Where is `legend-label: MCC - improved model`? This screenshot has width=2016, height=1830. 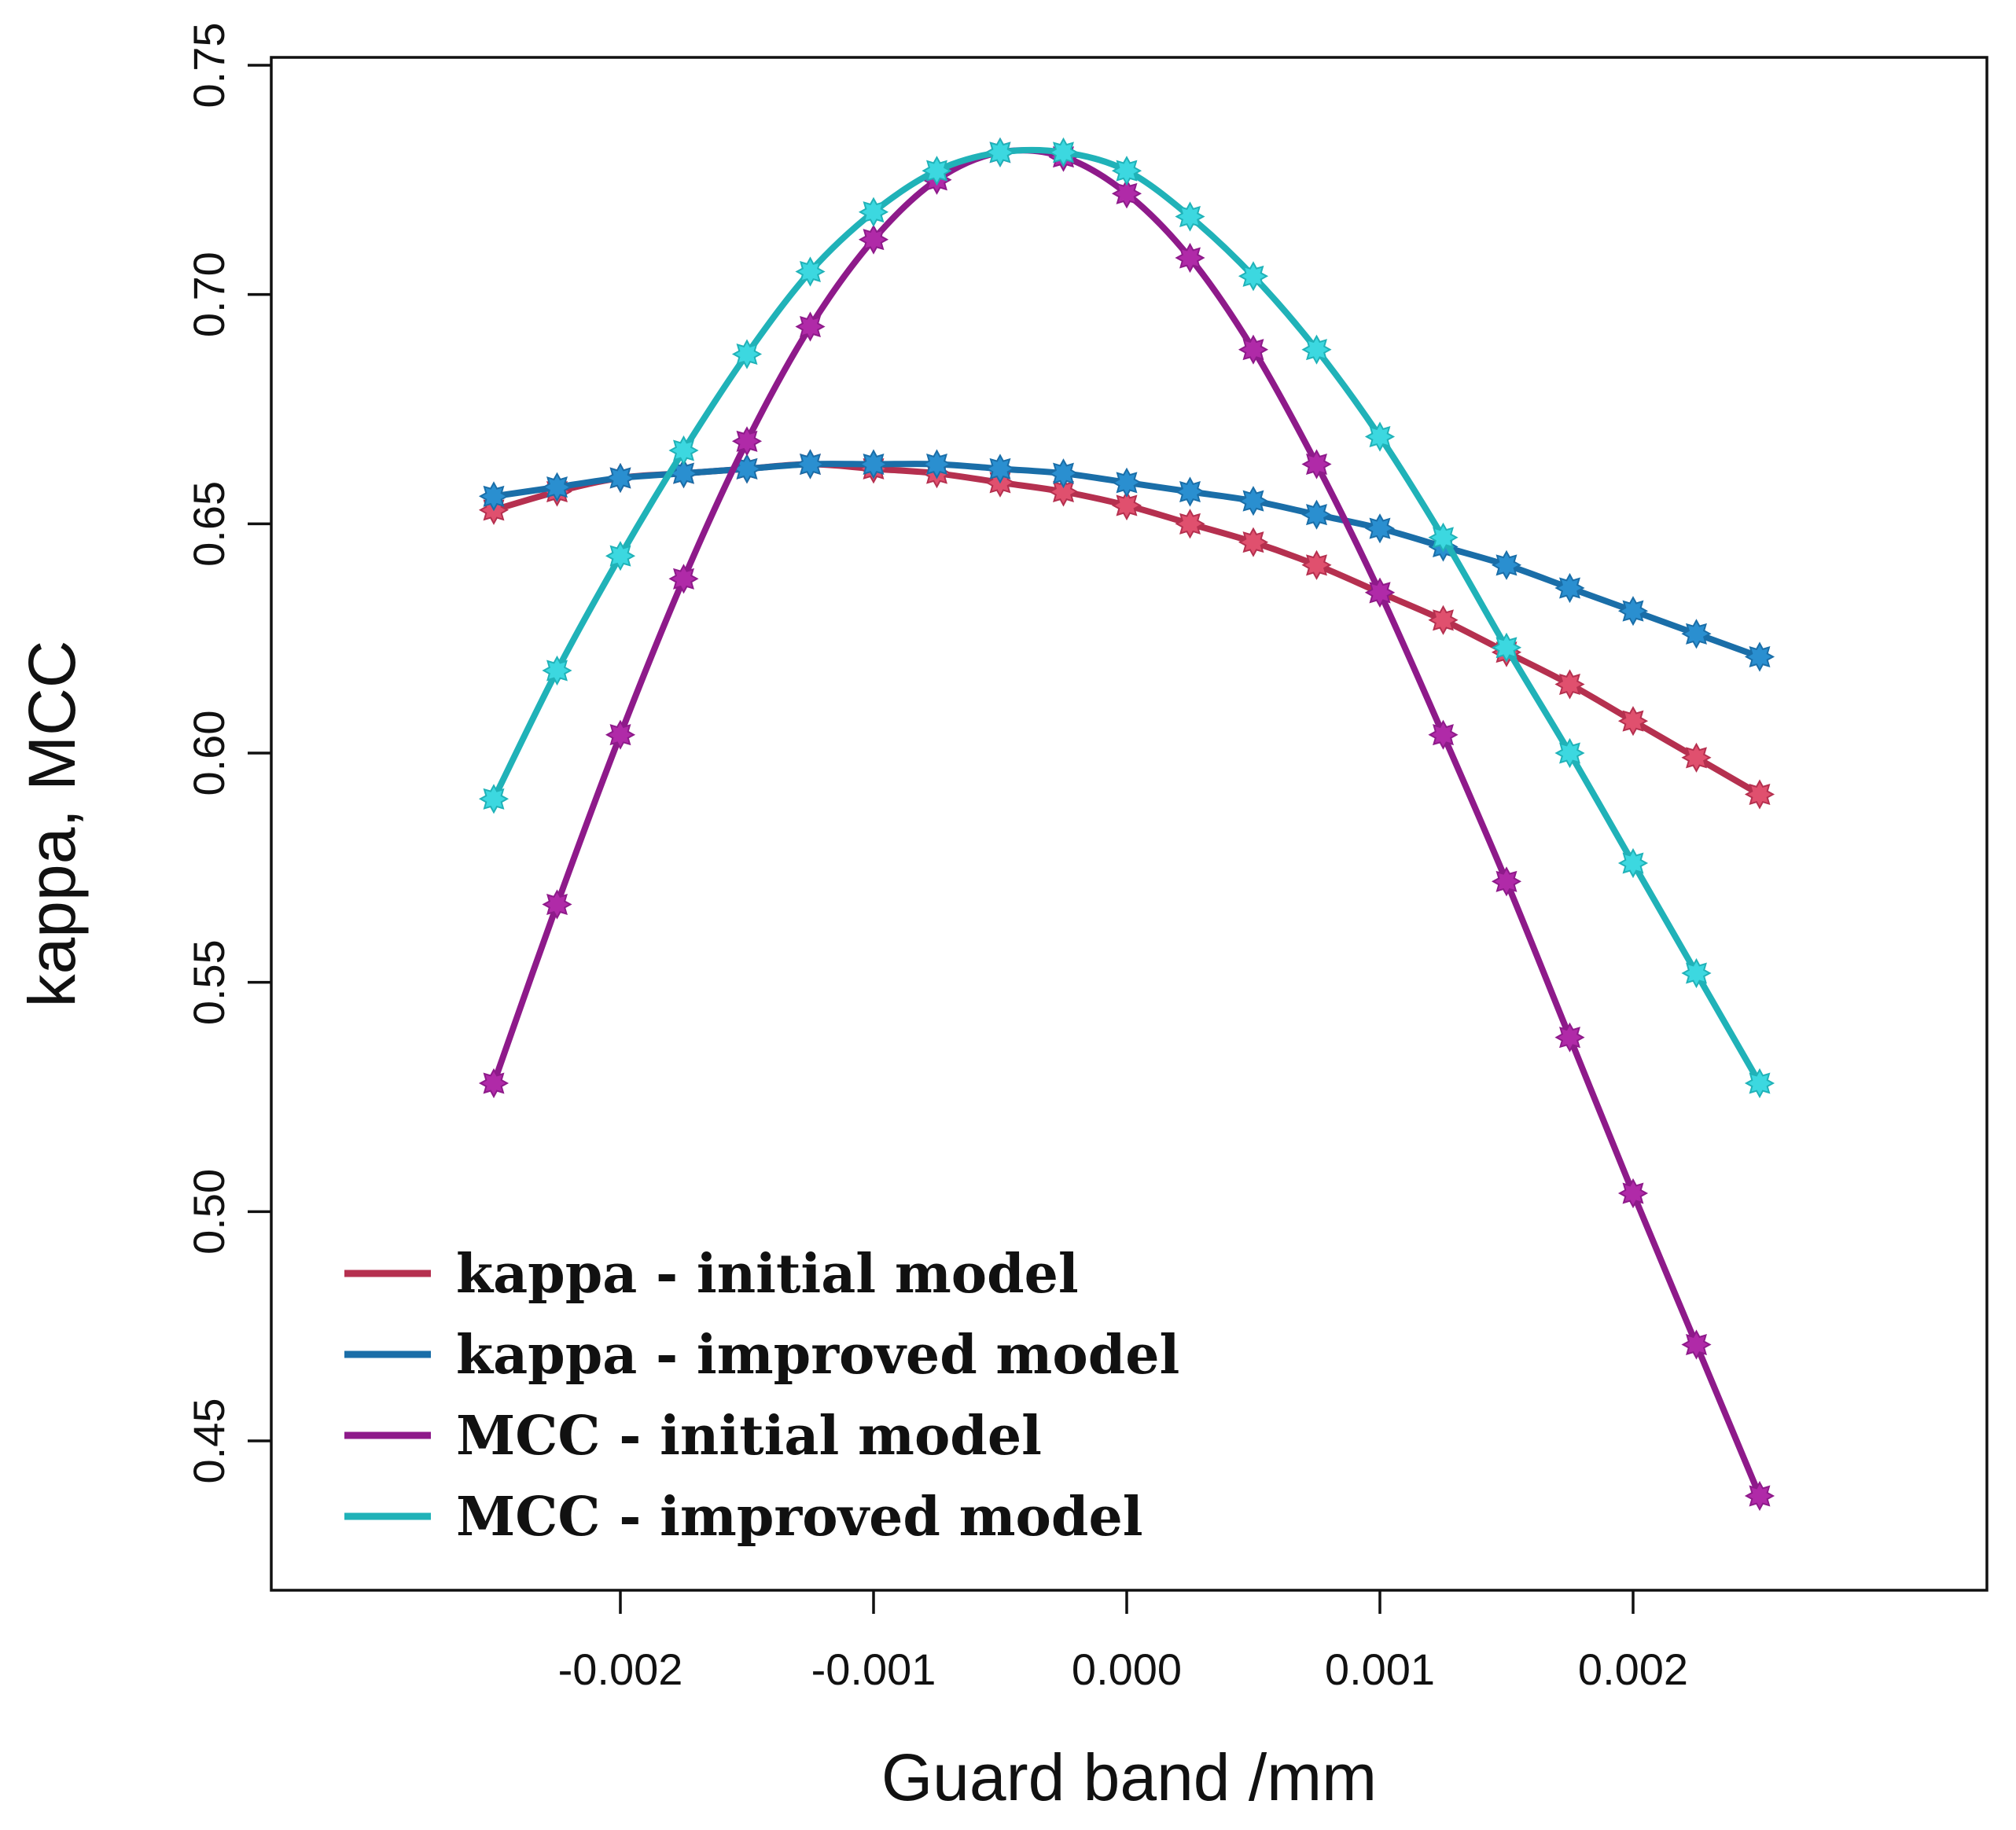
legend-label: MCC - improved model is located at coordinates (799, 1517).